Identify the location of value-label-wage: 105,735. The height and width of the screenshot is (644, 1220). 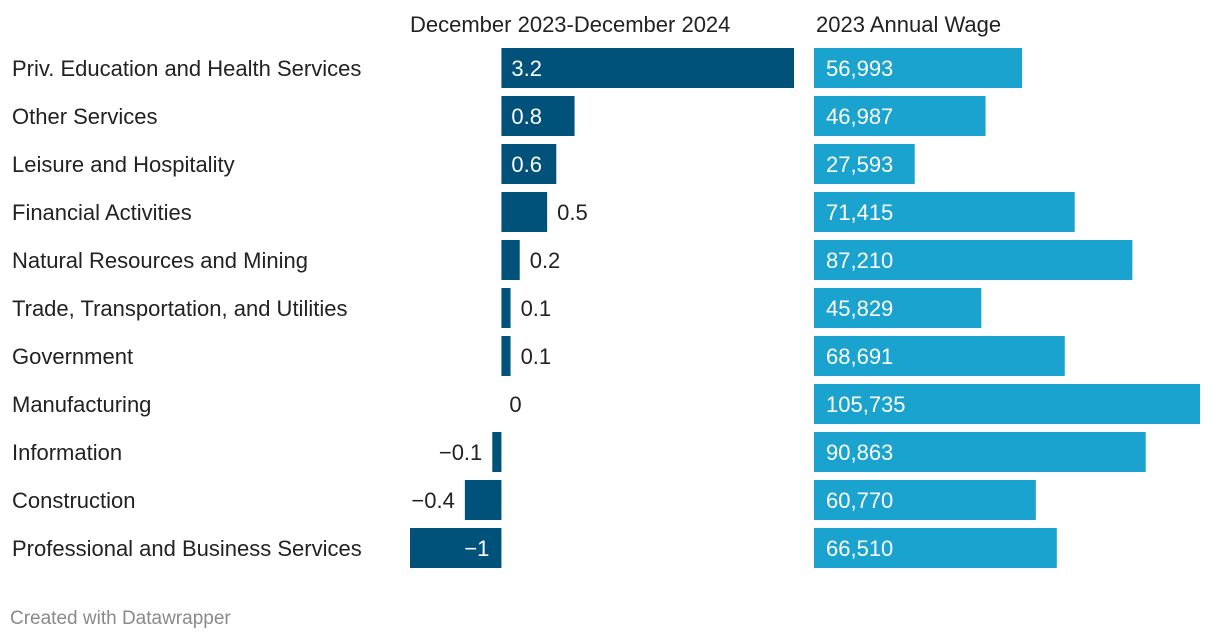
(866, 404).